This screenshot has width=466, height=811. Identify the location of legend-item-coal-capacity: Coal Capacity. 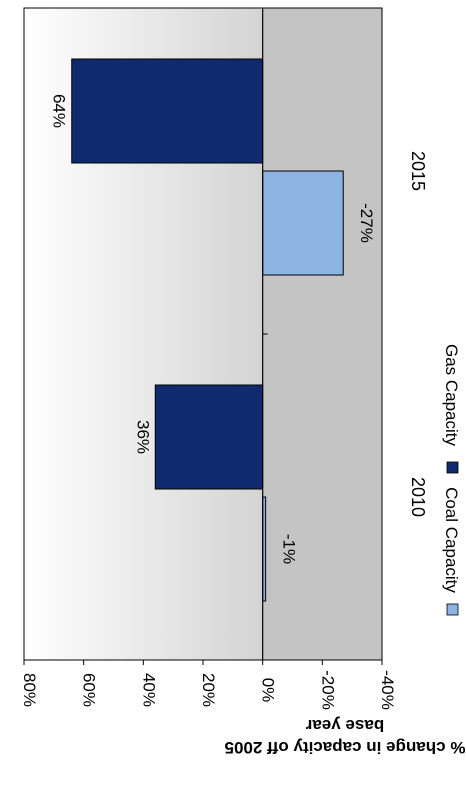
(451, 551).